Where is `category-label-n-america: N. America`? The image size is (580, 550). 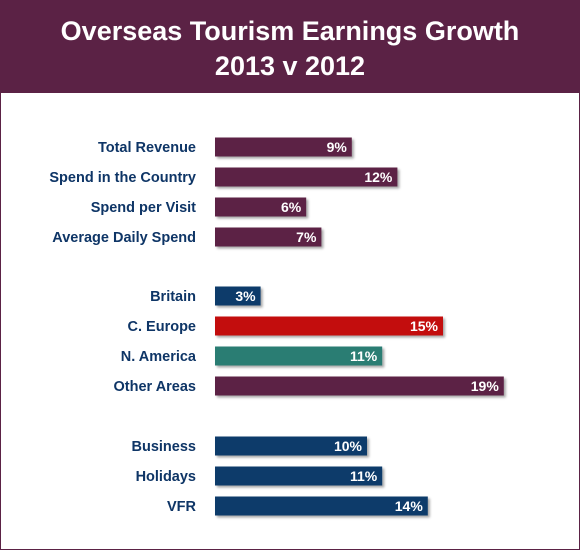
category-label-n-america: N. America is located at coordinates (159, 357).